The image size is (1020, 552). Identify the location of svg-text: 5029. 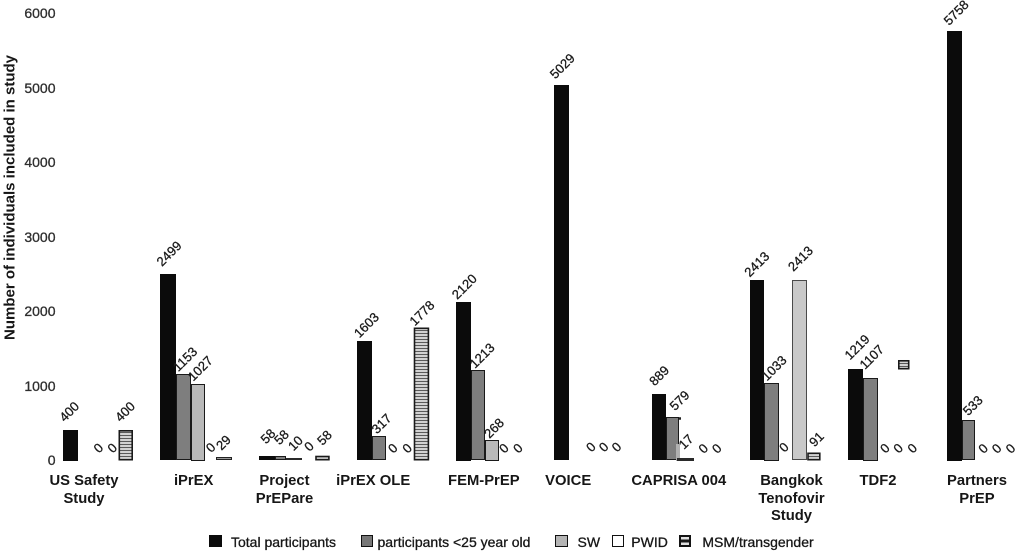
(562, 66).